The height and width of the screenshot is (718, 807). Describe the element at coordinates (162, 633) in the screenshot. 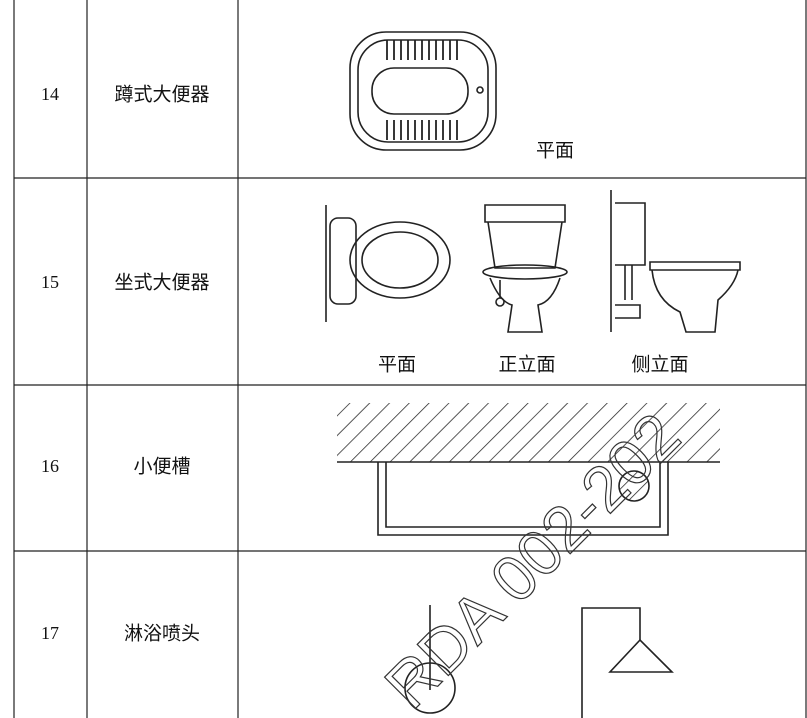

I see `row-name: 淋浴喷头` at that location.